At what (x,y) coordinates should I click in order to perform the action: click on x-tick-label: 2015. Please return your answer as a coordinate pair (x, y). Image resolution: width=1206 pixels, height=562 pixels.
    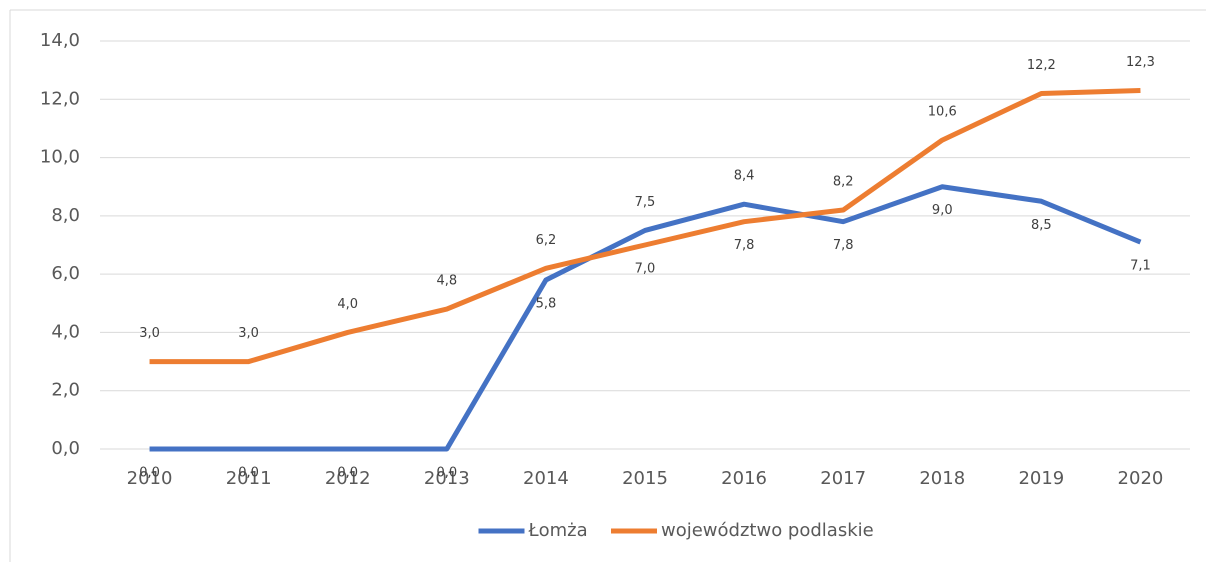
    Looking at the image, I should click on (645, 478).